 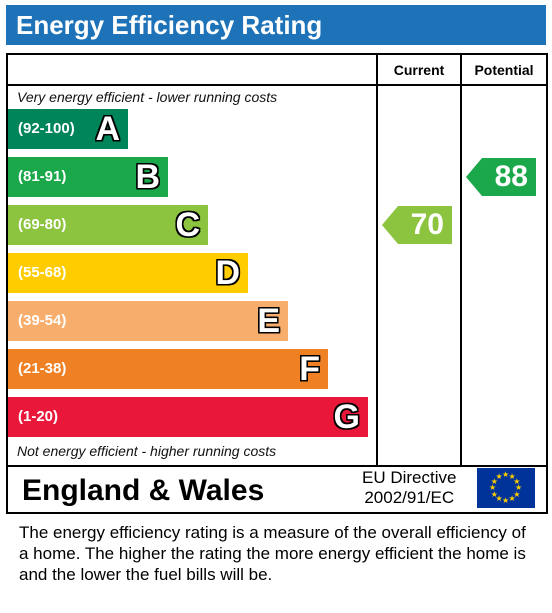 What do you see at coordinates (346, 417) in the screenshot?
I see `rating-letter-g: G` at bounding box center [346, 417].